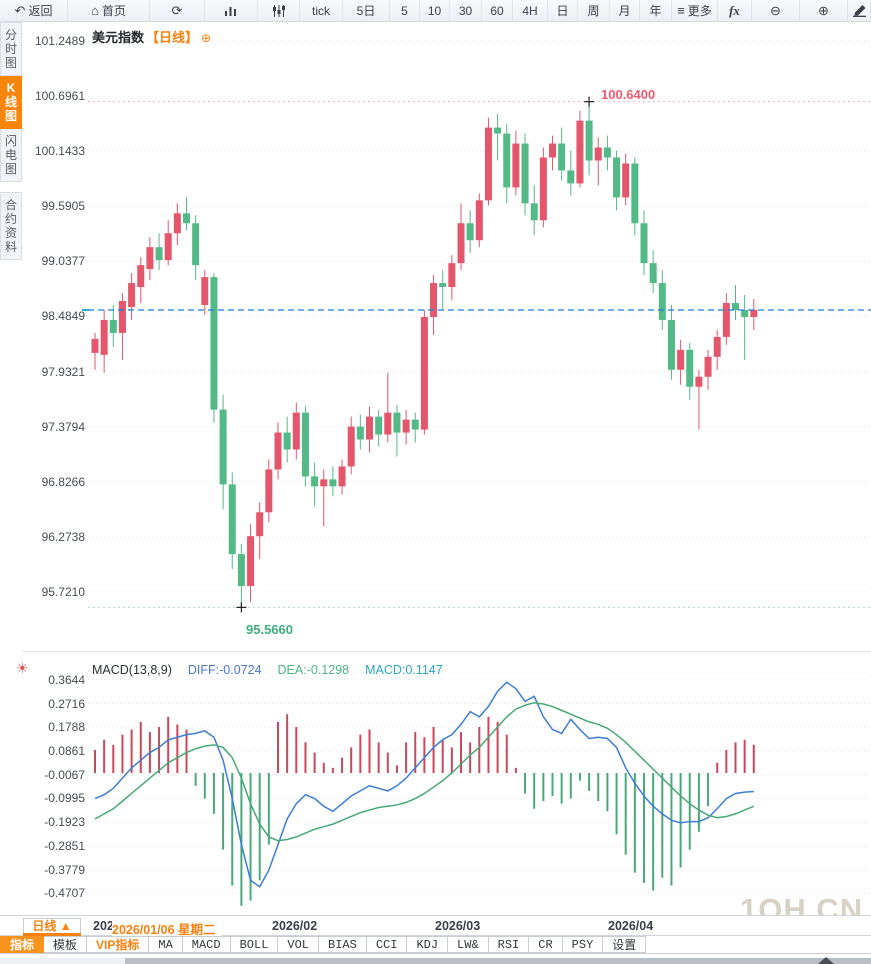 This screenshot has height=964, width=871. What do you see at coordinates (295, 926) in the screenshot?
I see `date-tick: 2026/02` at bounding box center [295, 926].